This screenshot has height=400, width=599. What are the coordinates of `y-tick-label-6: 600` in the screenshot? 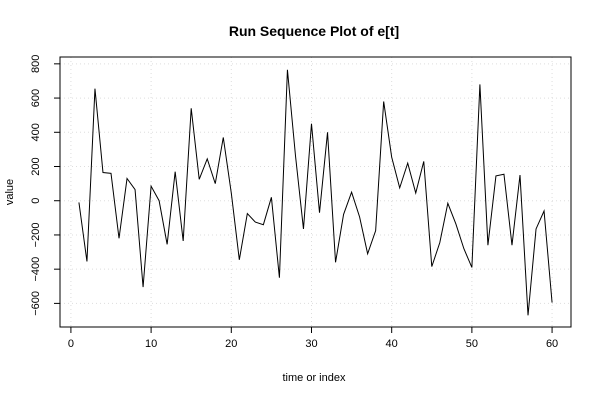 It's located at (36, 98).